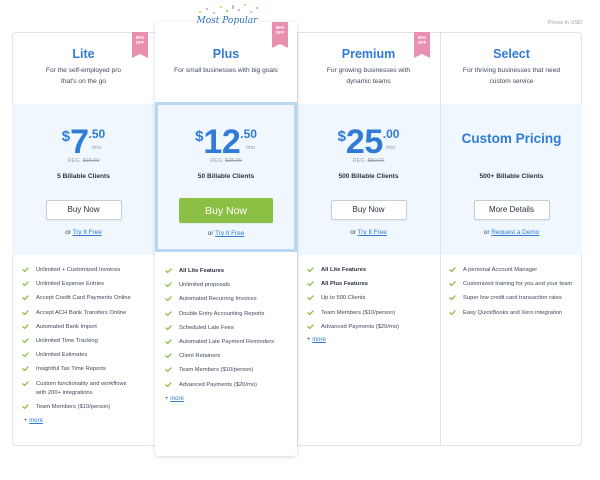 This screenshot has height=480, width=600. Describe the element at coordinates (364, 142) in the screenshot. I see `price-whole: 25` at that location.